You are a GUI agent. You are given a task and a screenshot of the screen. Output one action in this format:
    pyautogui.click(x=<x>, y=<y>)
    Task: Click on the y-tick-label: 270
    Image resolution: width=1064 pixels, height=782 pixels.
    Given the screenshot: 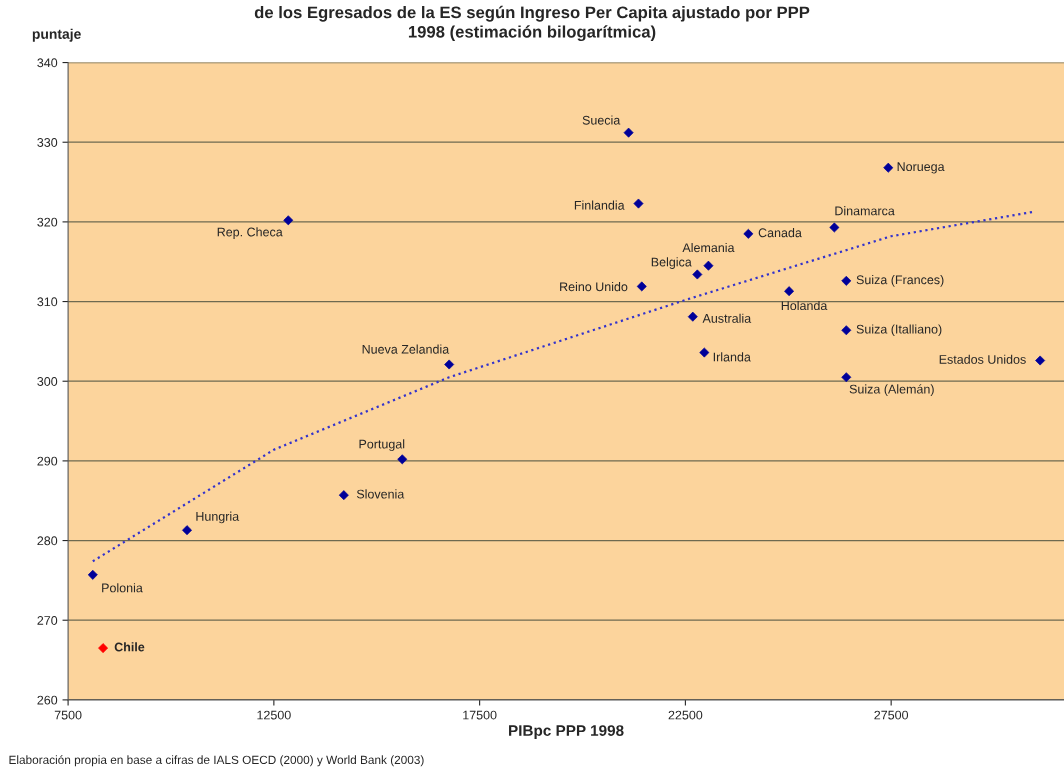 What is the action you would take?
    pyautogui.click(x=47, y=620)
    